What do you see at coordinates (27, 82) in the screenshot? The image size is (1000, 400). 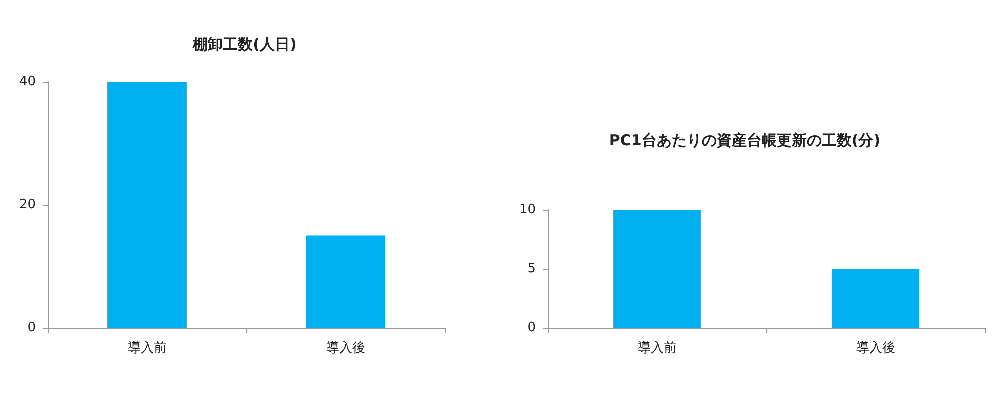 I see `y-tick-label: 40` at bounding box center [27, 82].